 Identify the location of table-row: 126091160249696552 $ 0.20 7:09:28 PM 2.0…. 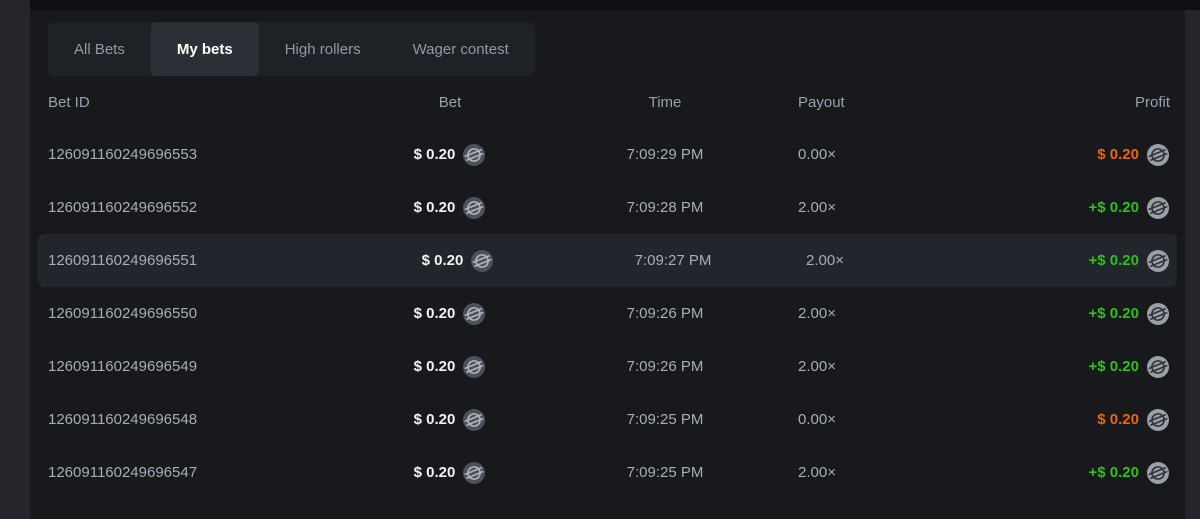
(607, 207).